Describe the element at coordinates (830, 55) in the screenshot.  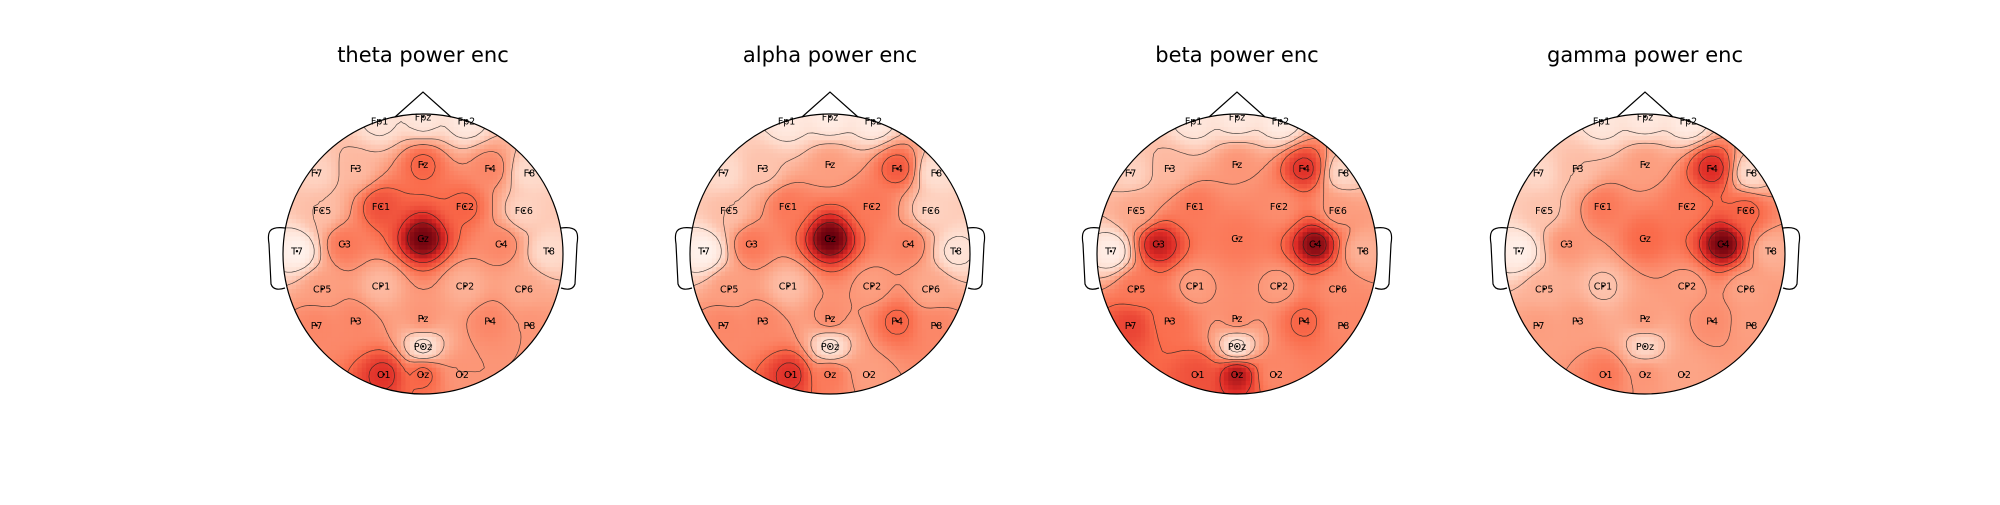
I see `chart-title: alpha power enc` at that location.